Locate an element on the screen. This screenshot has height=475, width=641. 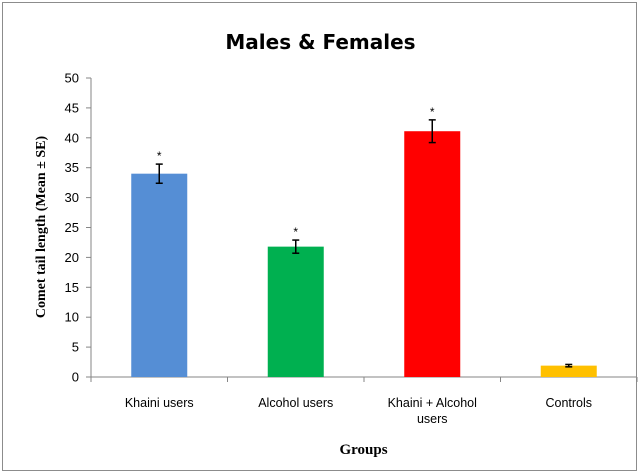
x-tick-label-line: Controls is located at coordinates (568, 403).